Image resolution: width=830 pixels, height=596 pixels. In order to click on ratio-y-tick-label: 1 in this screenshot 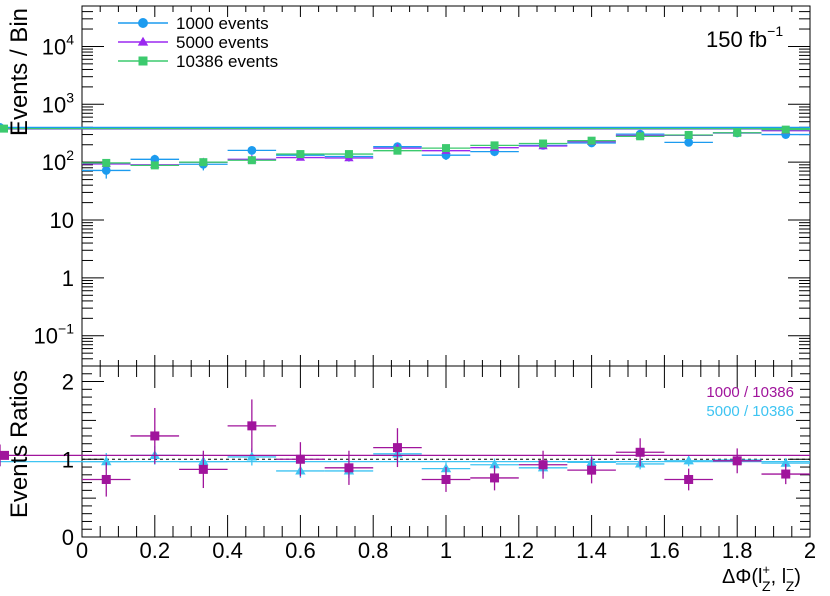, I will do `click(68, 459)`.